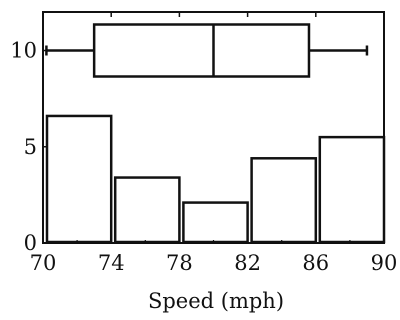  I want to click on y-tick-label: 10, so click(23, 51).